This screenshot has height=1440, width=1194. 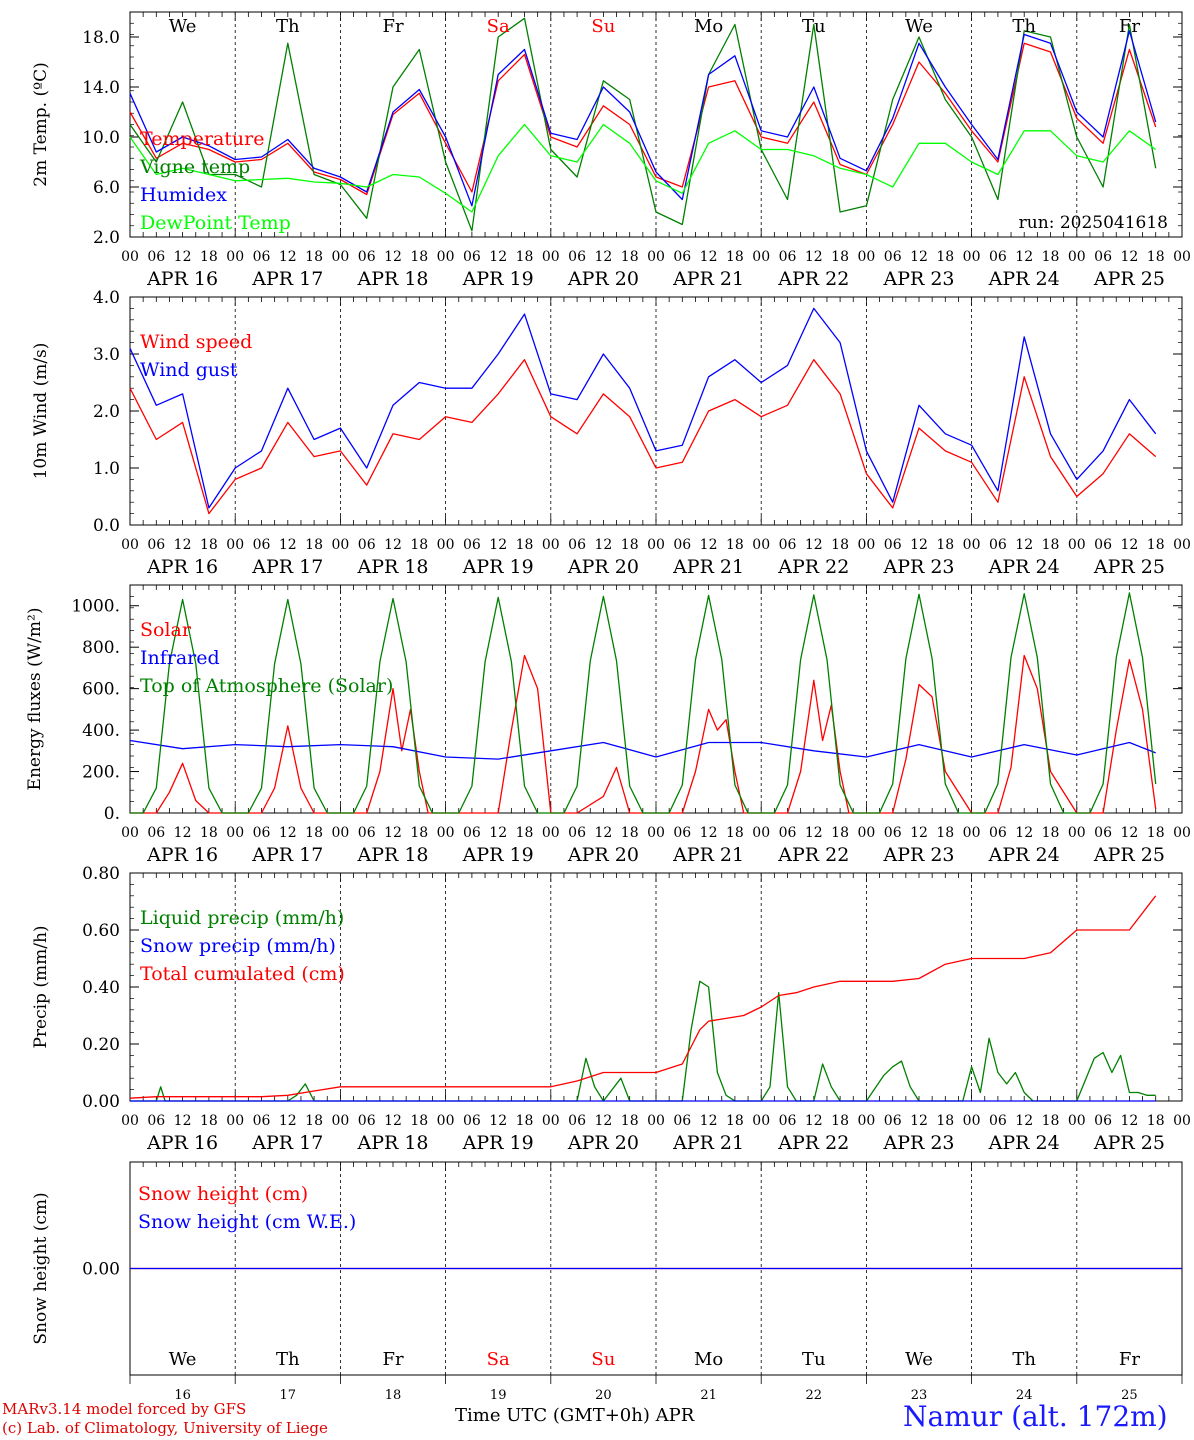 I want to click on y-tick-label: 4.0, so click(x=106, y=298).